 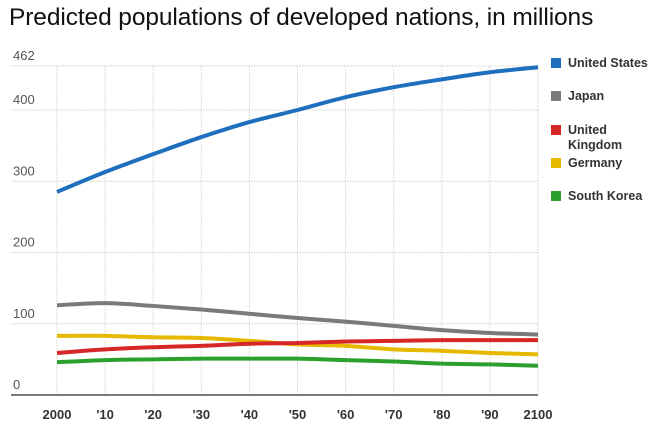 What do you see at coordinates (346, 414) in the screenshot?
I see `x-tick-label: '60` at bounding box center [346, 414].